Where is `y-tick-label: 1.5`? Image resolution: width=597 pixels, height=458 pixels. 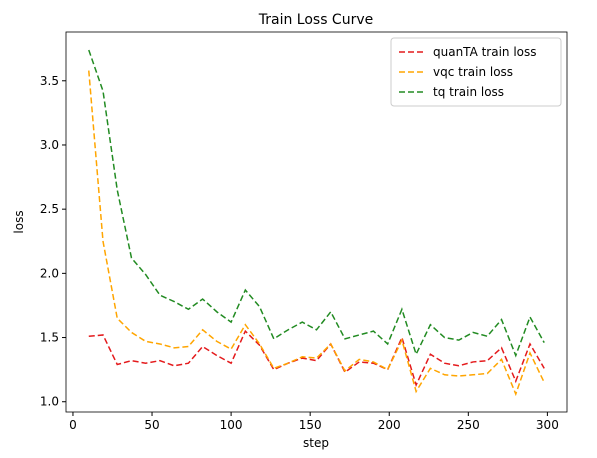
y-tick-label: 1.5 is located at coordinates (49, 338).